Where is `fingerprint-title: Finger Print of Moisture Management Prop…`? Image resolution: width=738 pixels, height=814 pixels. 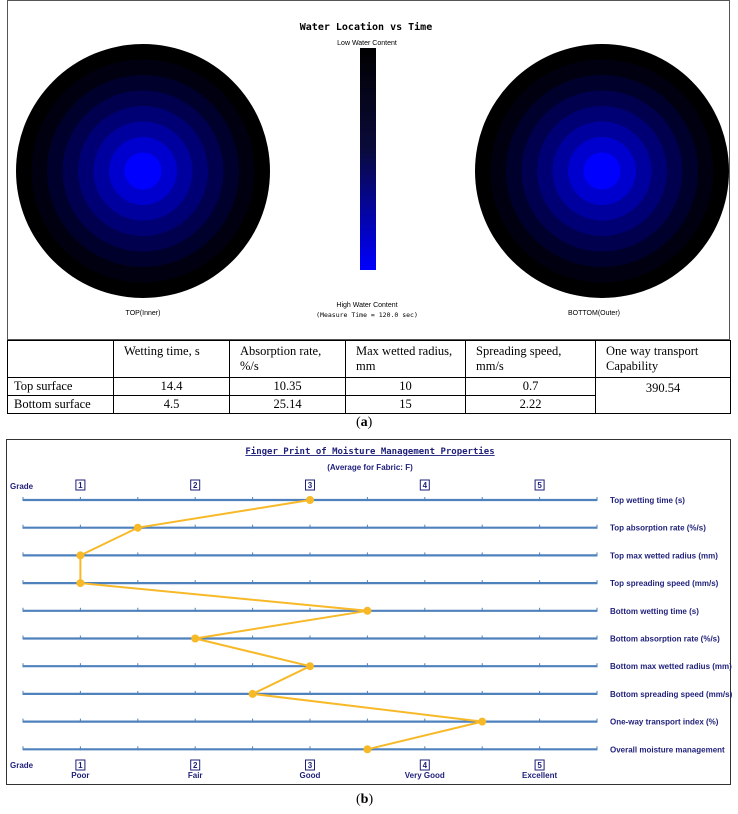 fingerprint-title: Finger Print of Moisture Management Prop… is located at coordinates (369, 451).